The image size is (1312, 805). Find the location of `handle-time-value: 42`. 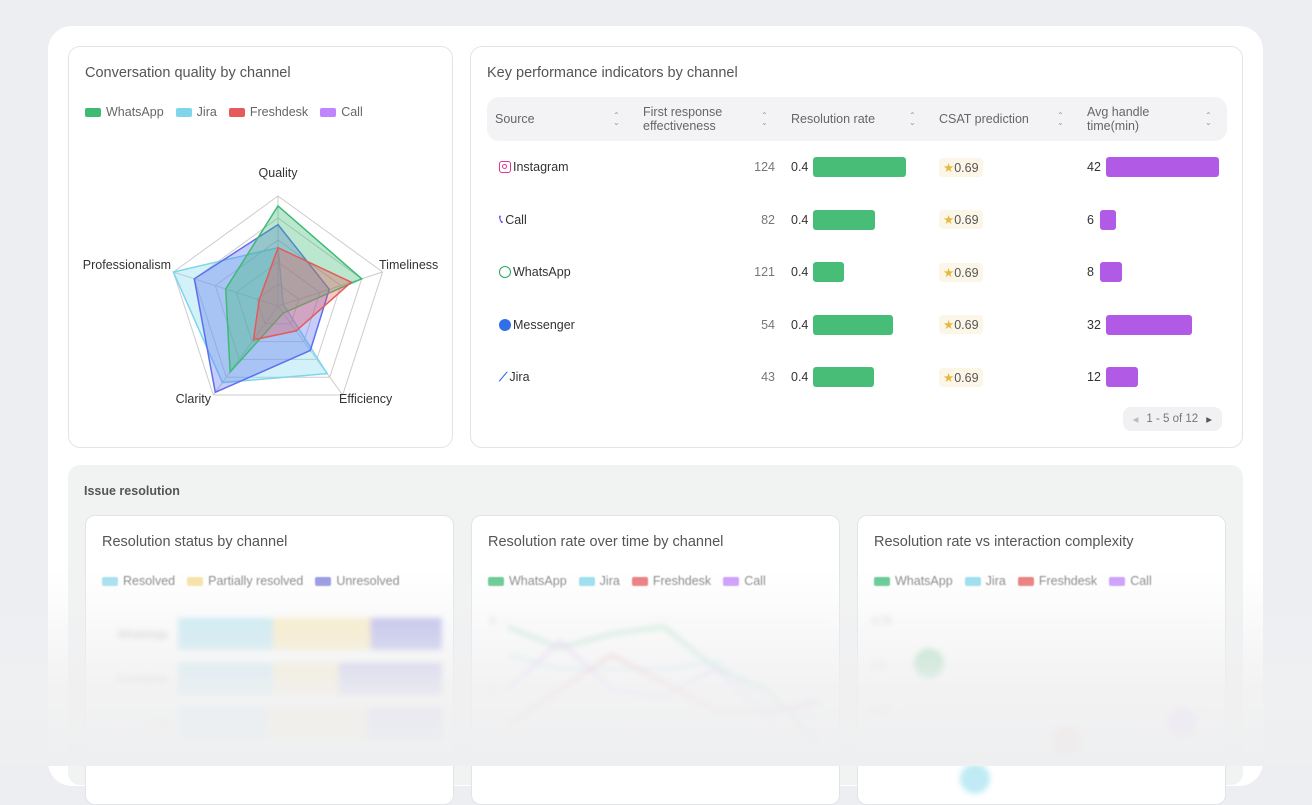

handle-time-value: 42 is located at coordinates (1094, 167).